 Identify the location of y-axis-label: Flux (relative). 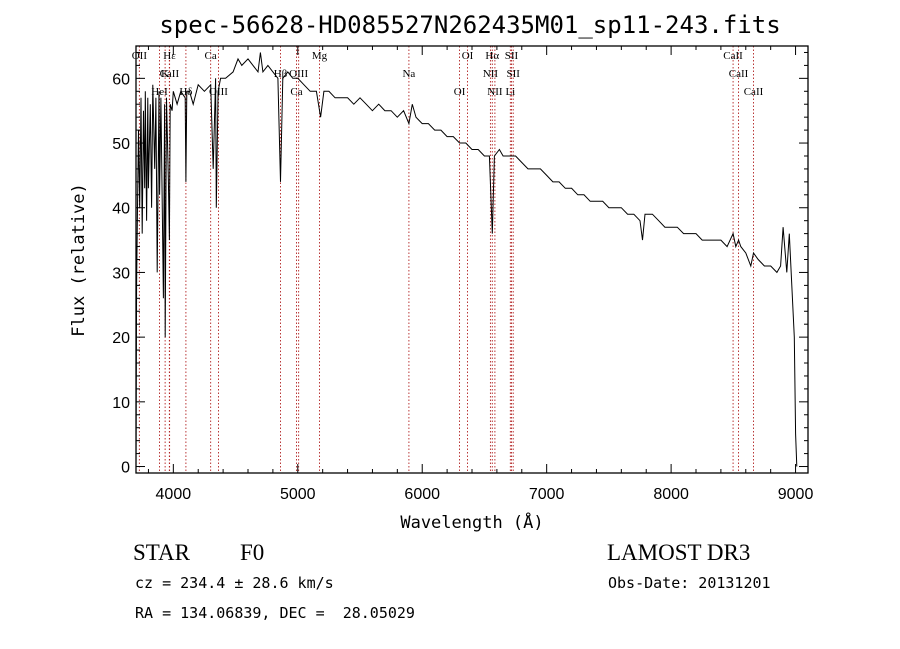
(79, 260).